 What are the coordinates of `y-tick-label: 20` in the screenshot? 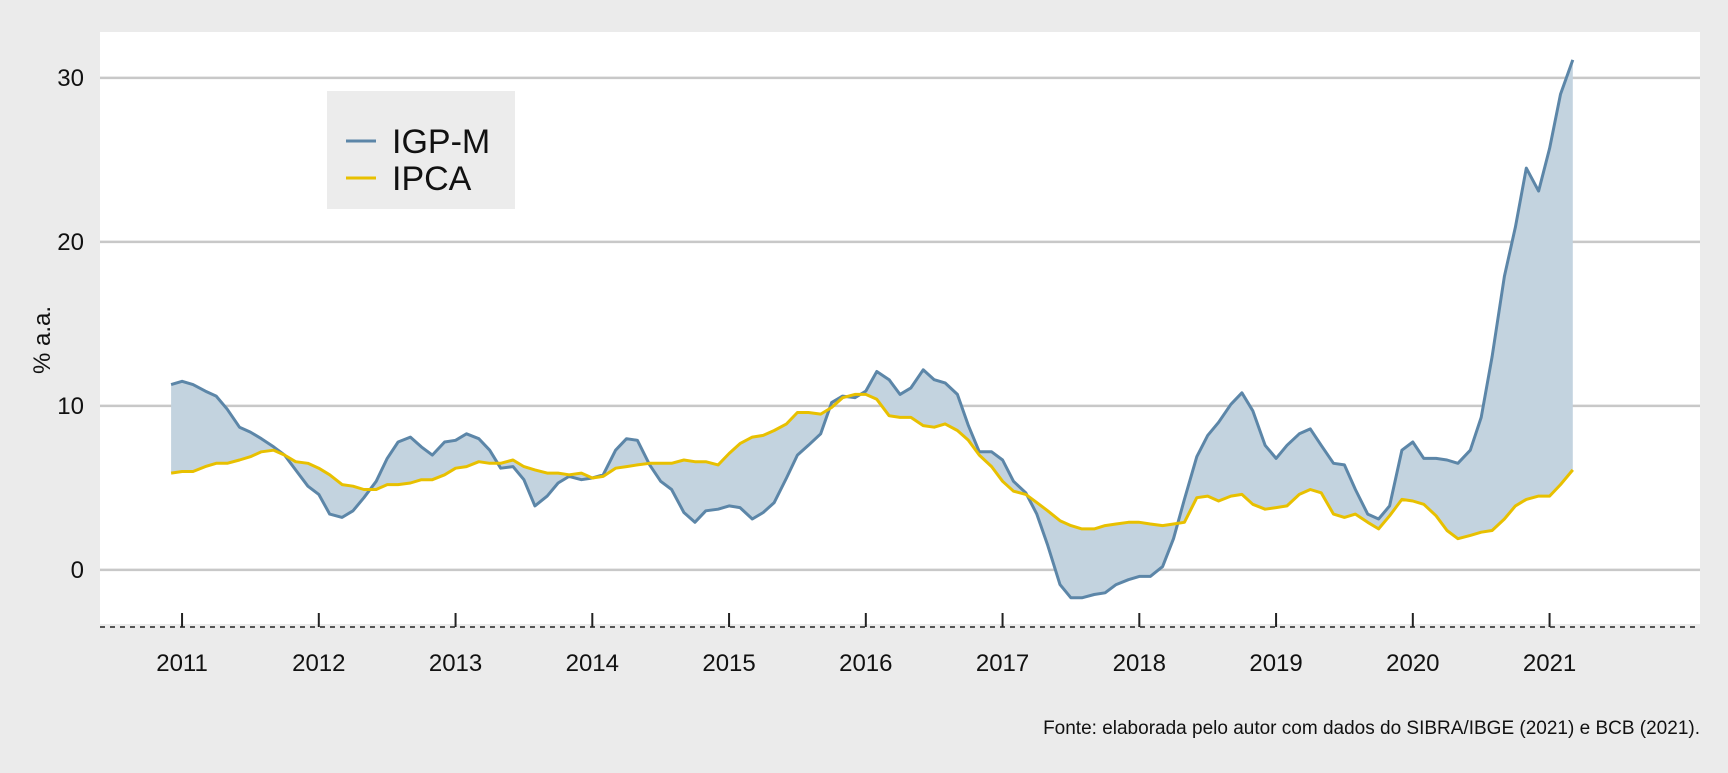 It's located at (70, 242).